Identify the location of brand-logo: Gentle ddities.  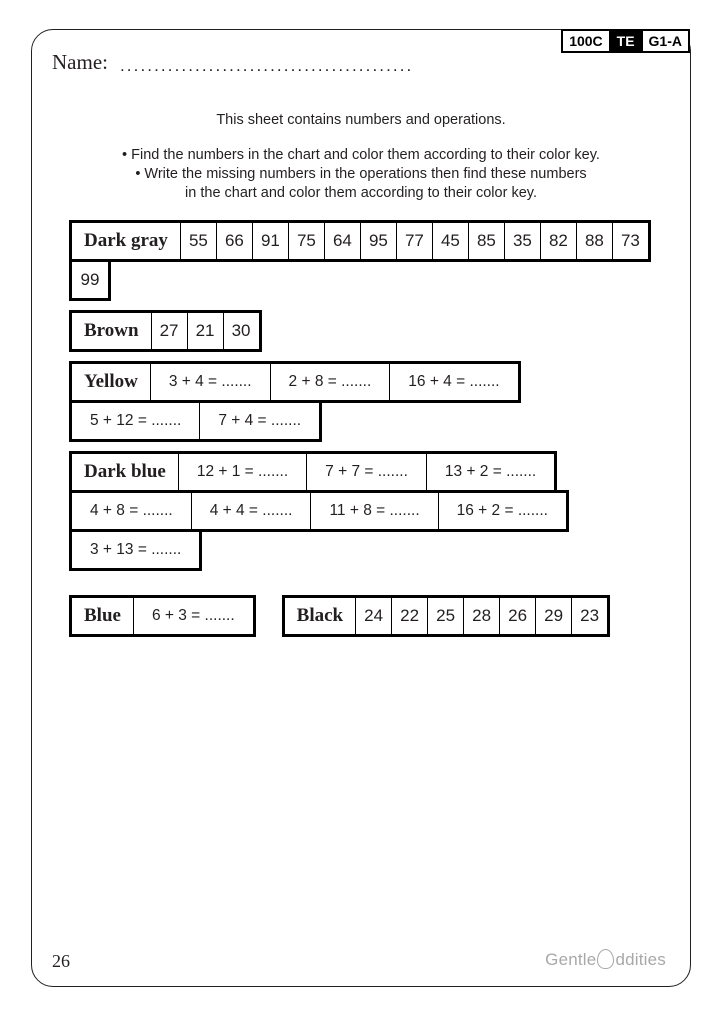
(605, 959).